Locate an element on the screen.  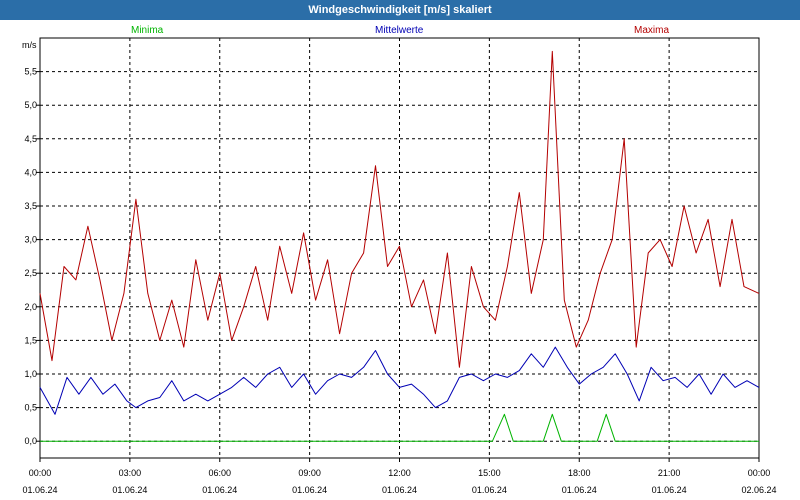
x-tick-time-label: 21:00 is located at coordinates (669, 473).